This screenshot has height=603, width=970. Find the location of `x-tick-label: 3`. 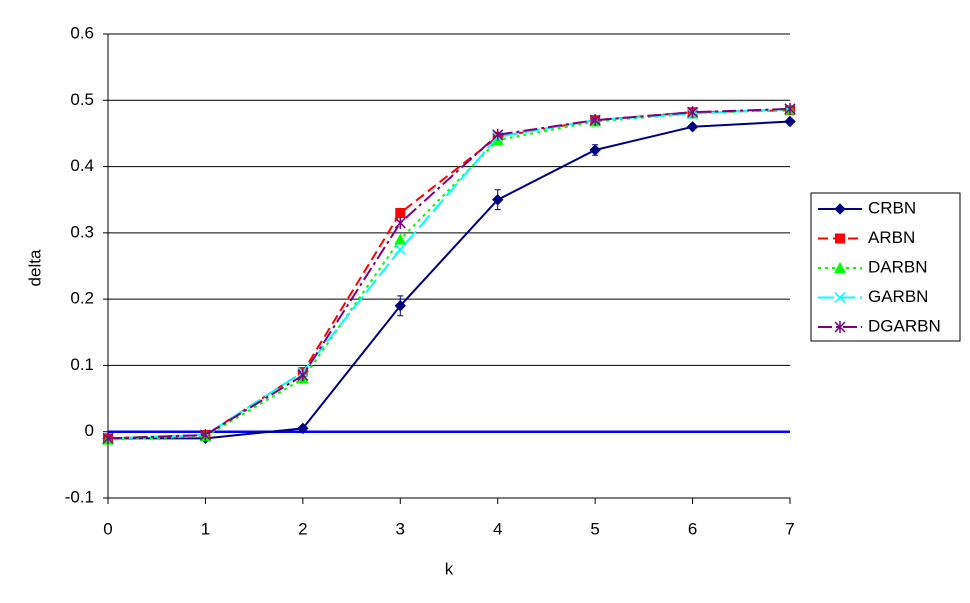

x-tick-label: 3 is located at coordinates (400, 528).